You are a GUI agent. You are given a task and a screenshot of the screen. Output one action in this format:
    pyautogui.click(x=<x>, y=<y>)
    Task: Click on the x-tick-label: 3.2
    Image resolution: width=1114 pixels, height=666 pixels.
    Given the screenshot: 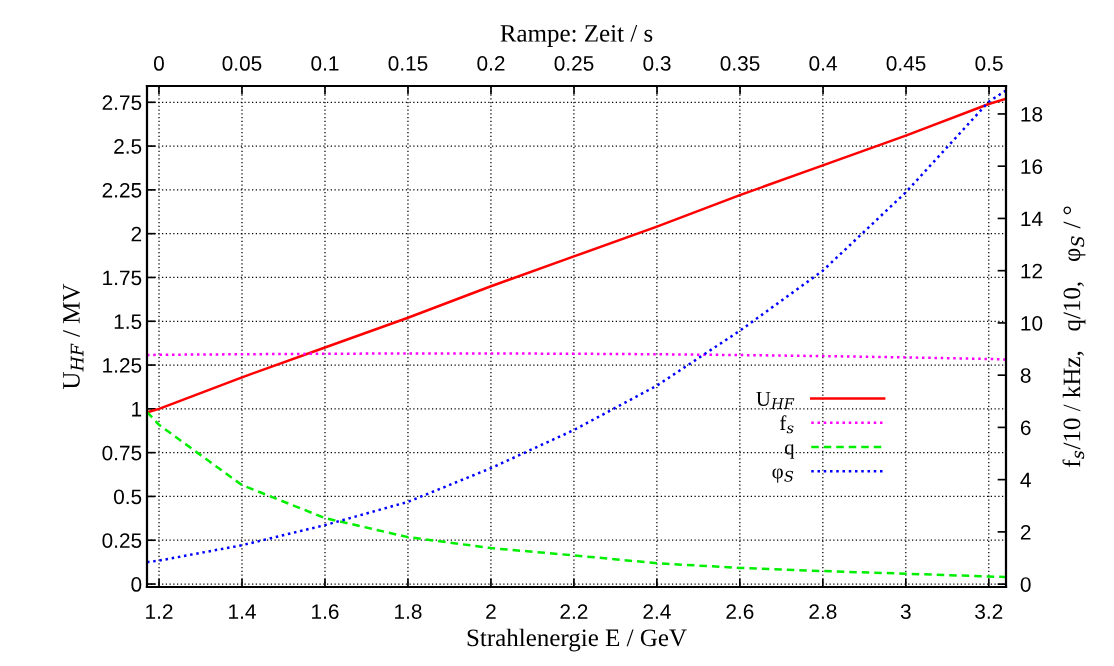 What is the action you would take?
    pyautogui.click(x=989, y=611)
    